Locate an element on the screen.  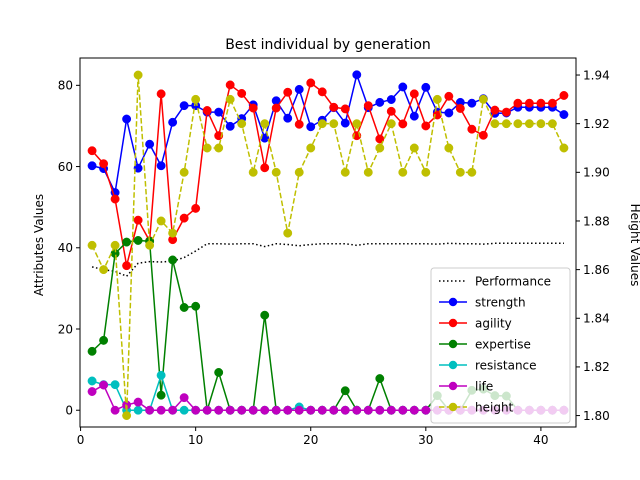
y-left-tick-label: 40 is located at coordinates (65, 248).